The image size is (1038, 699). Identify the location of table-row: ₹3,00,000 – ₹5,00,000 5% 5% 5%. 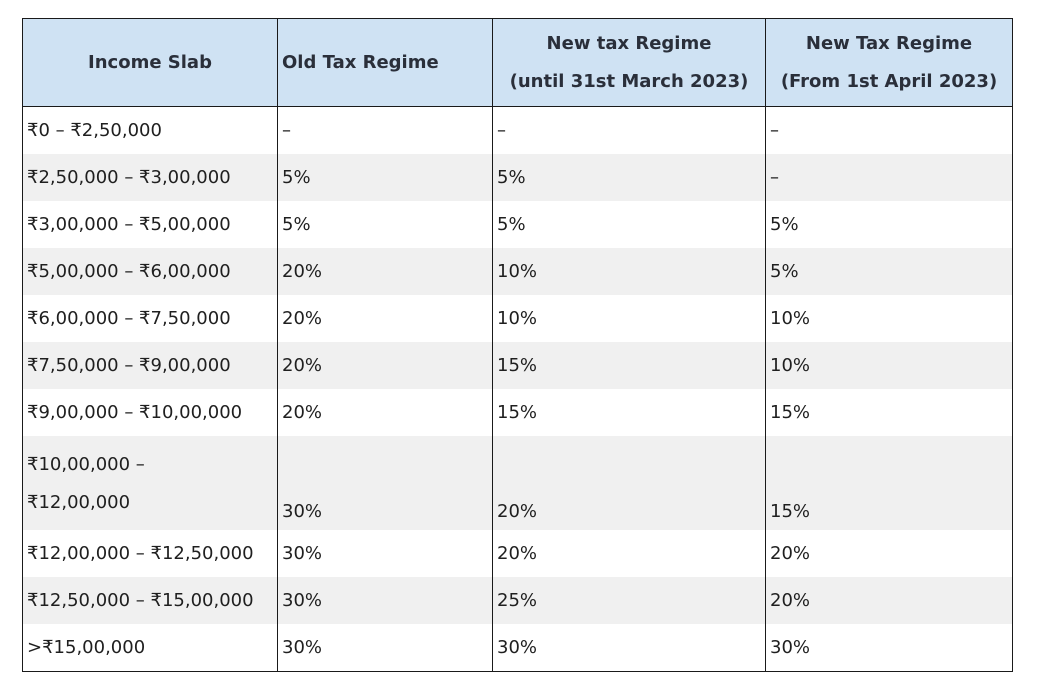
(517, 224).